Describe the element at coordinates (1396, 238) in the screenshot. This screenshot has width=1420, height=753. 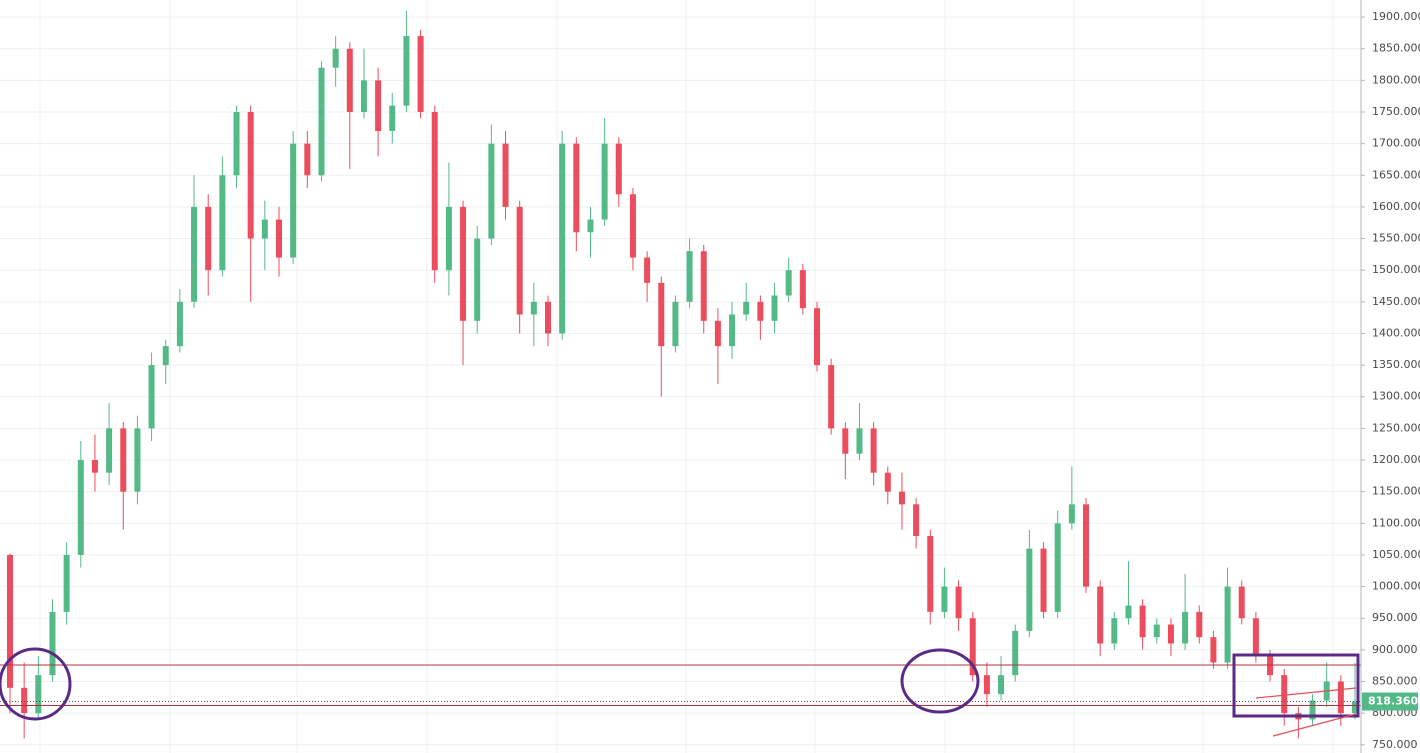
I see `y-tick-label: 1550.000` at that location.